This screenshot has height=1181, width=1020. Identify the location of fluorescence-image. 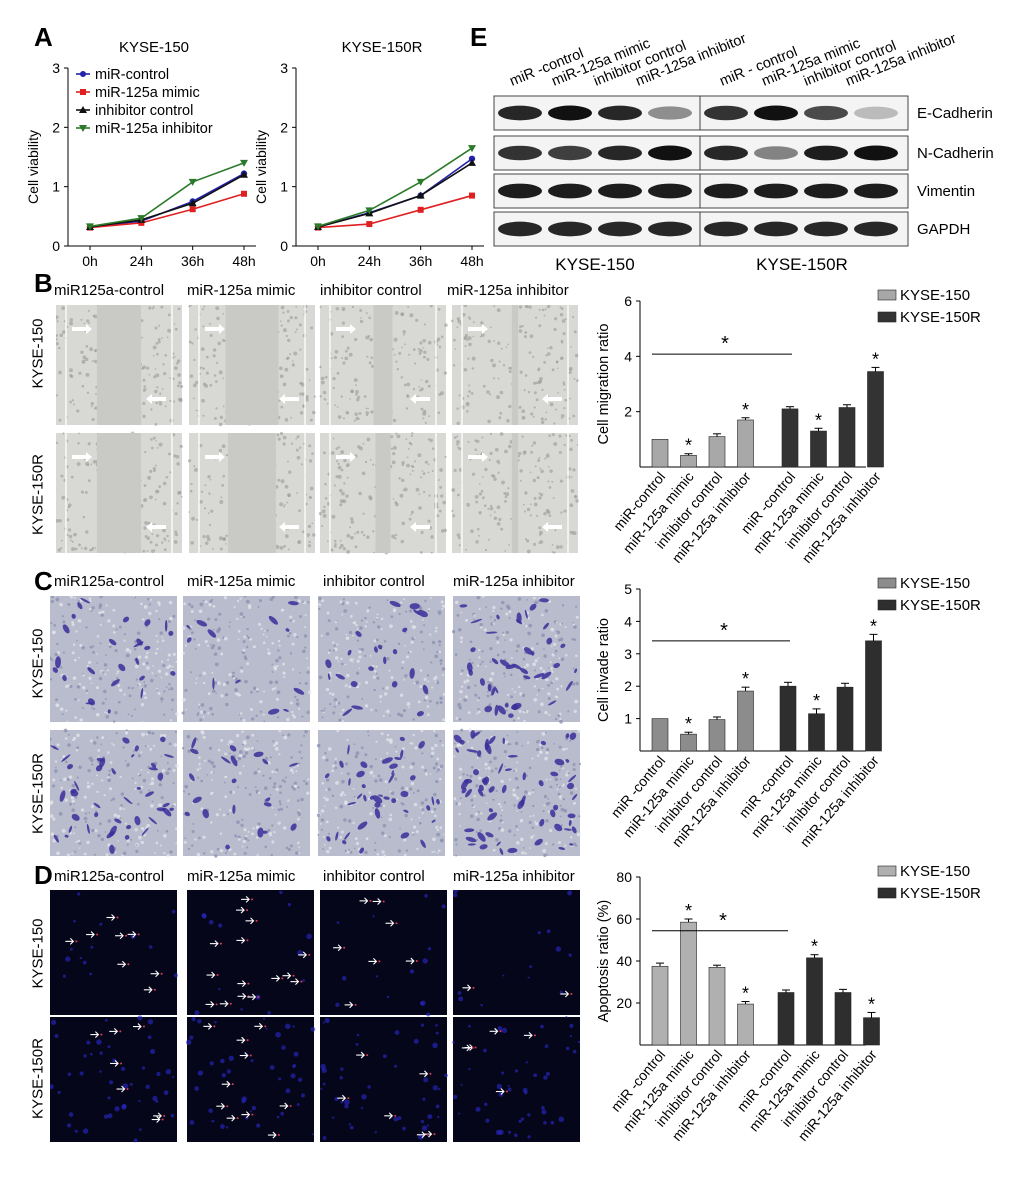
(250, 1079).